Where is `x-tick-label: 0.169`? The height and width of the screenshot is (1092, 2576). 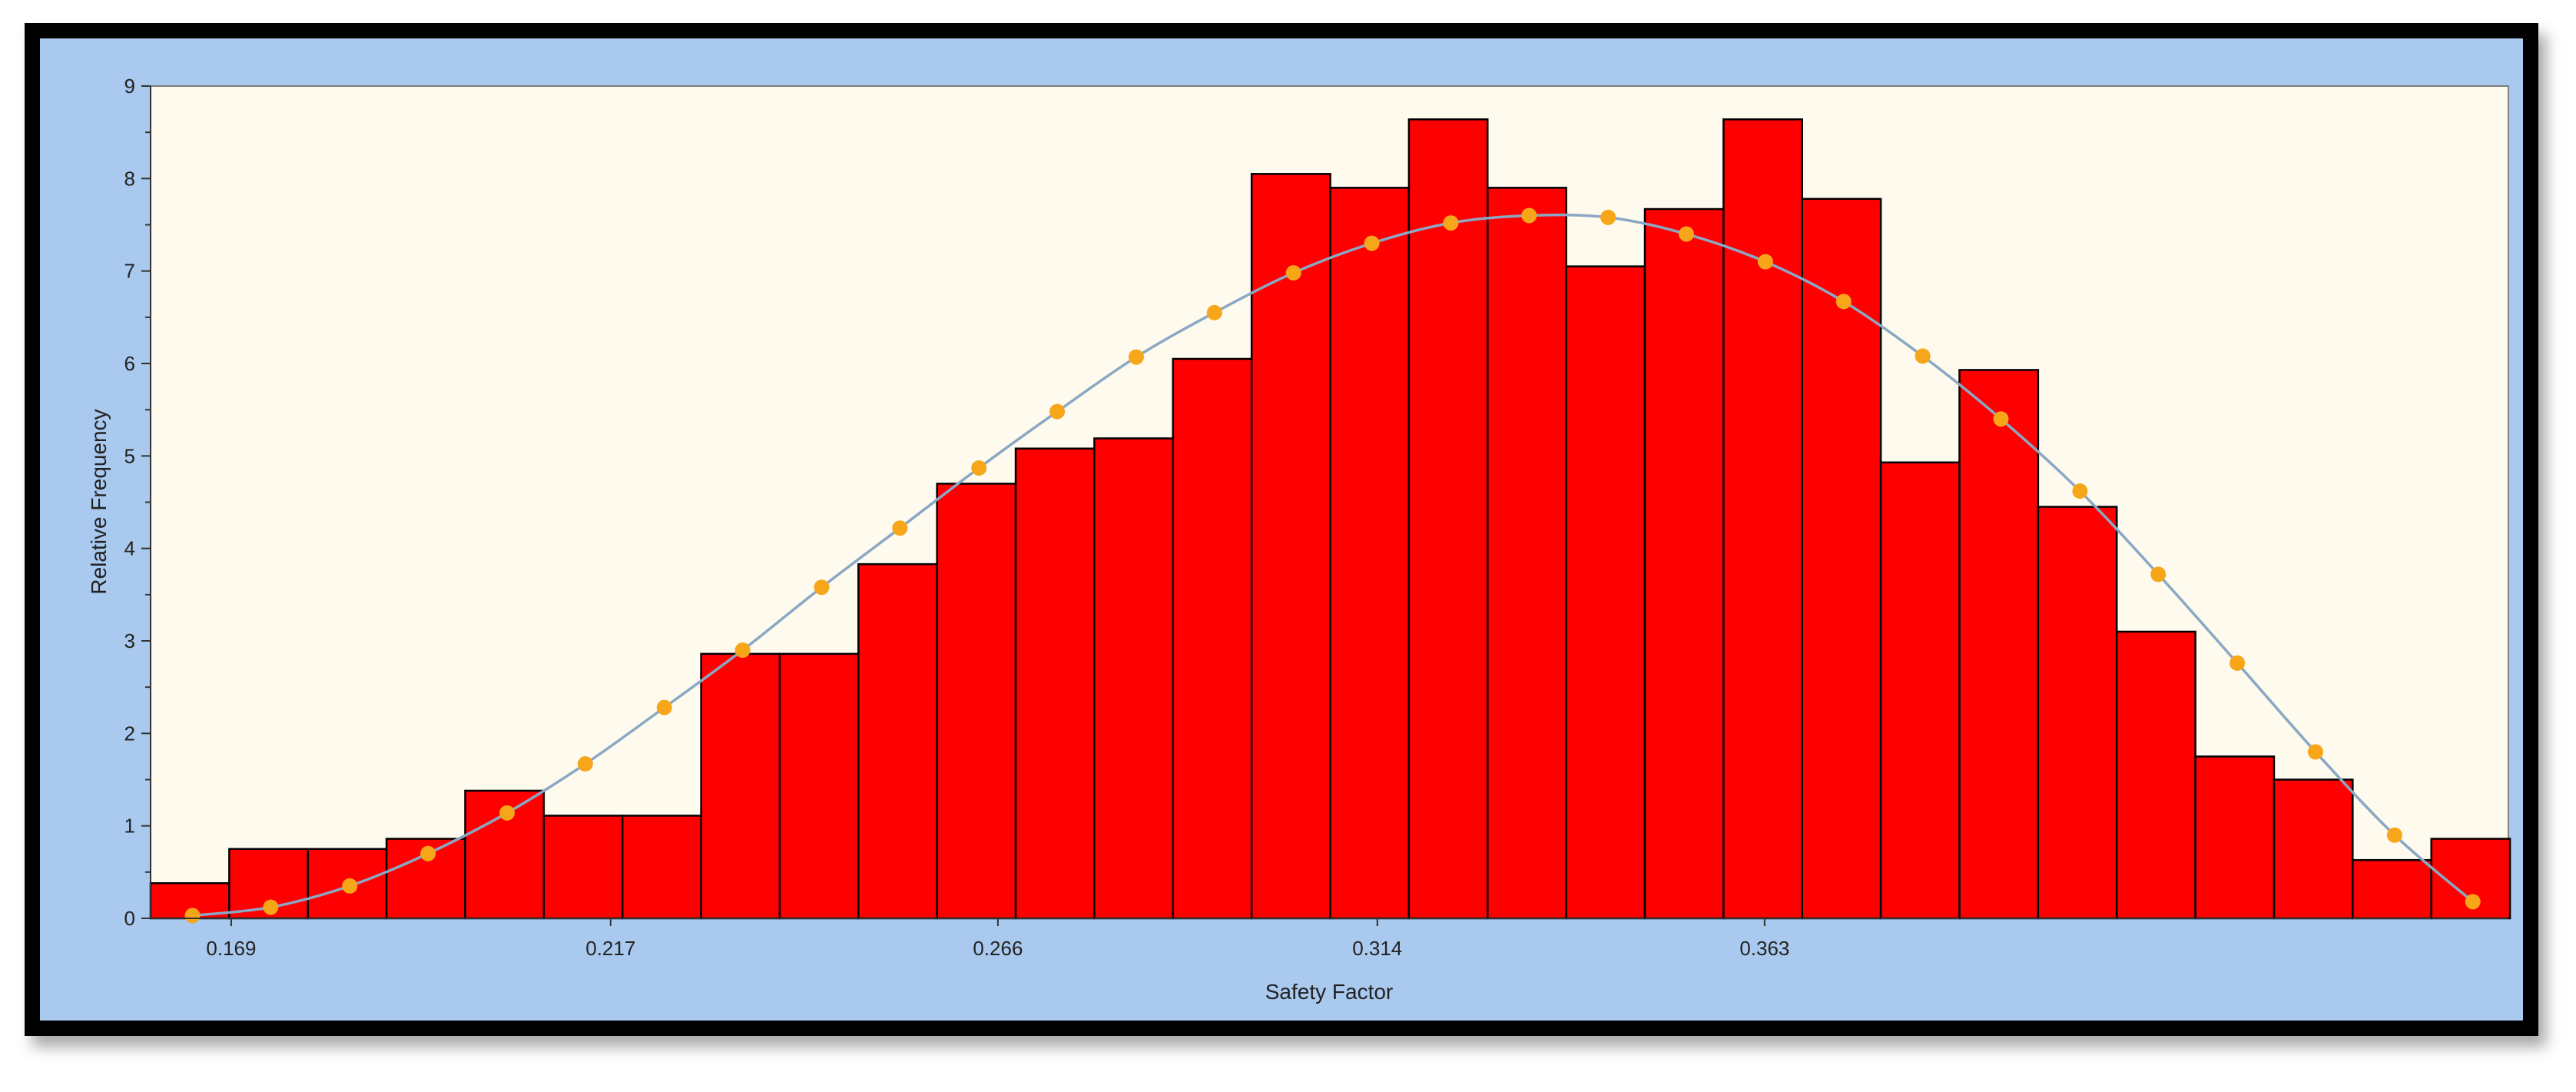 x-tick-label: 0.169 is located at coordinates (231, 948).